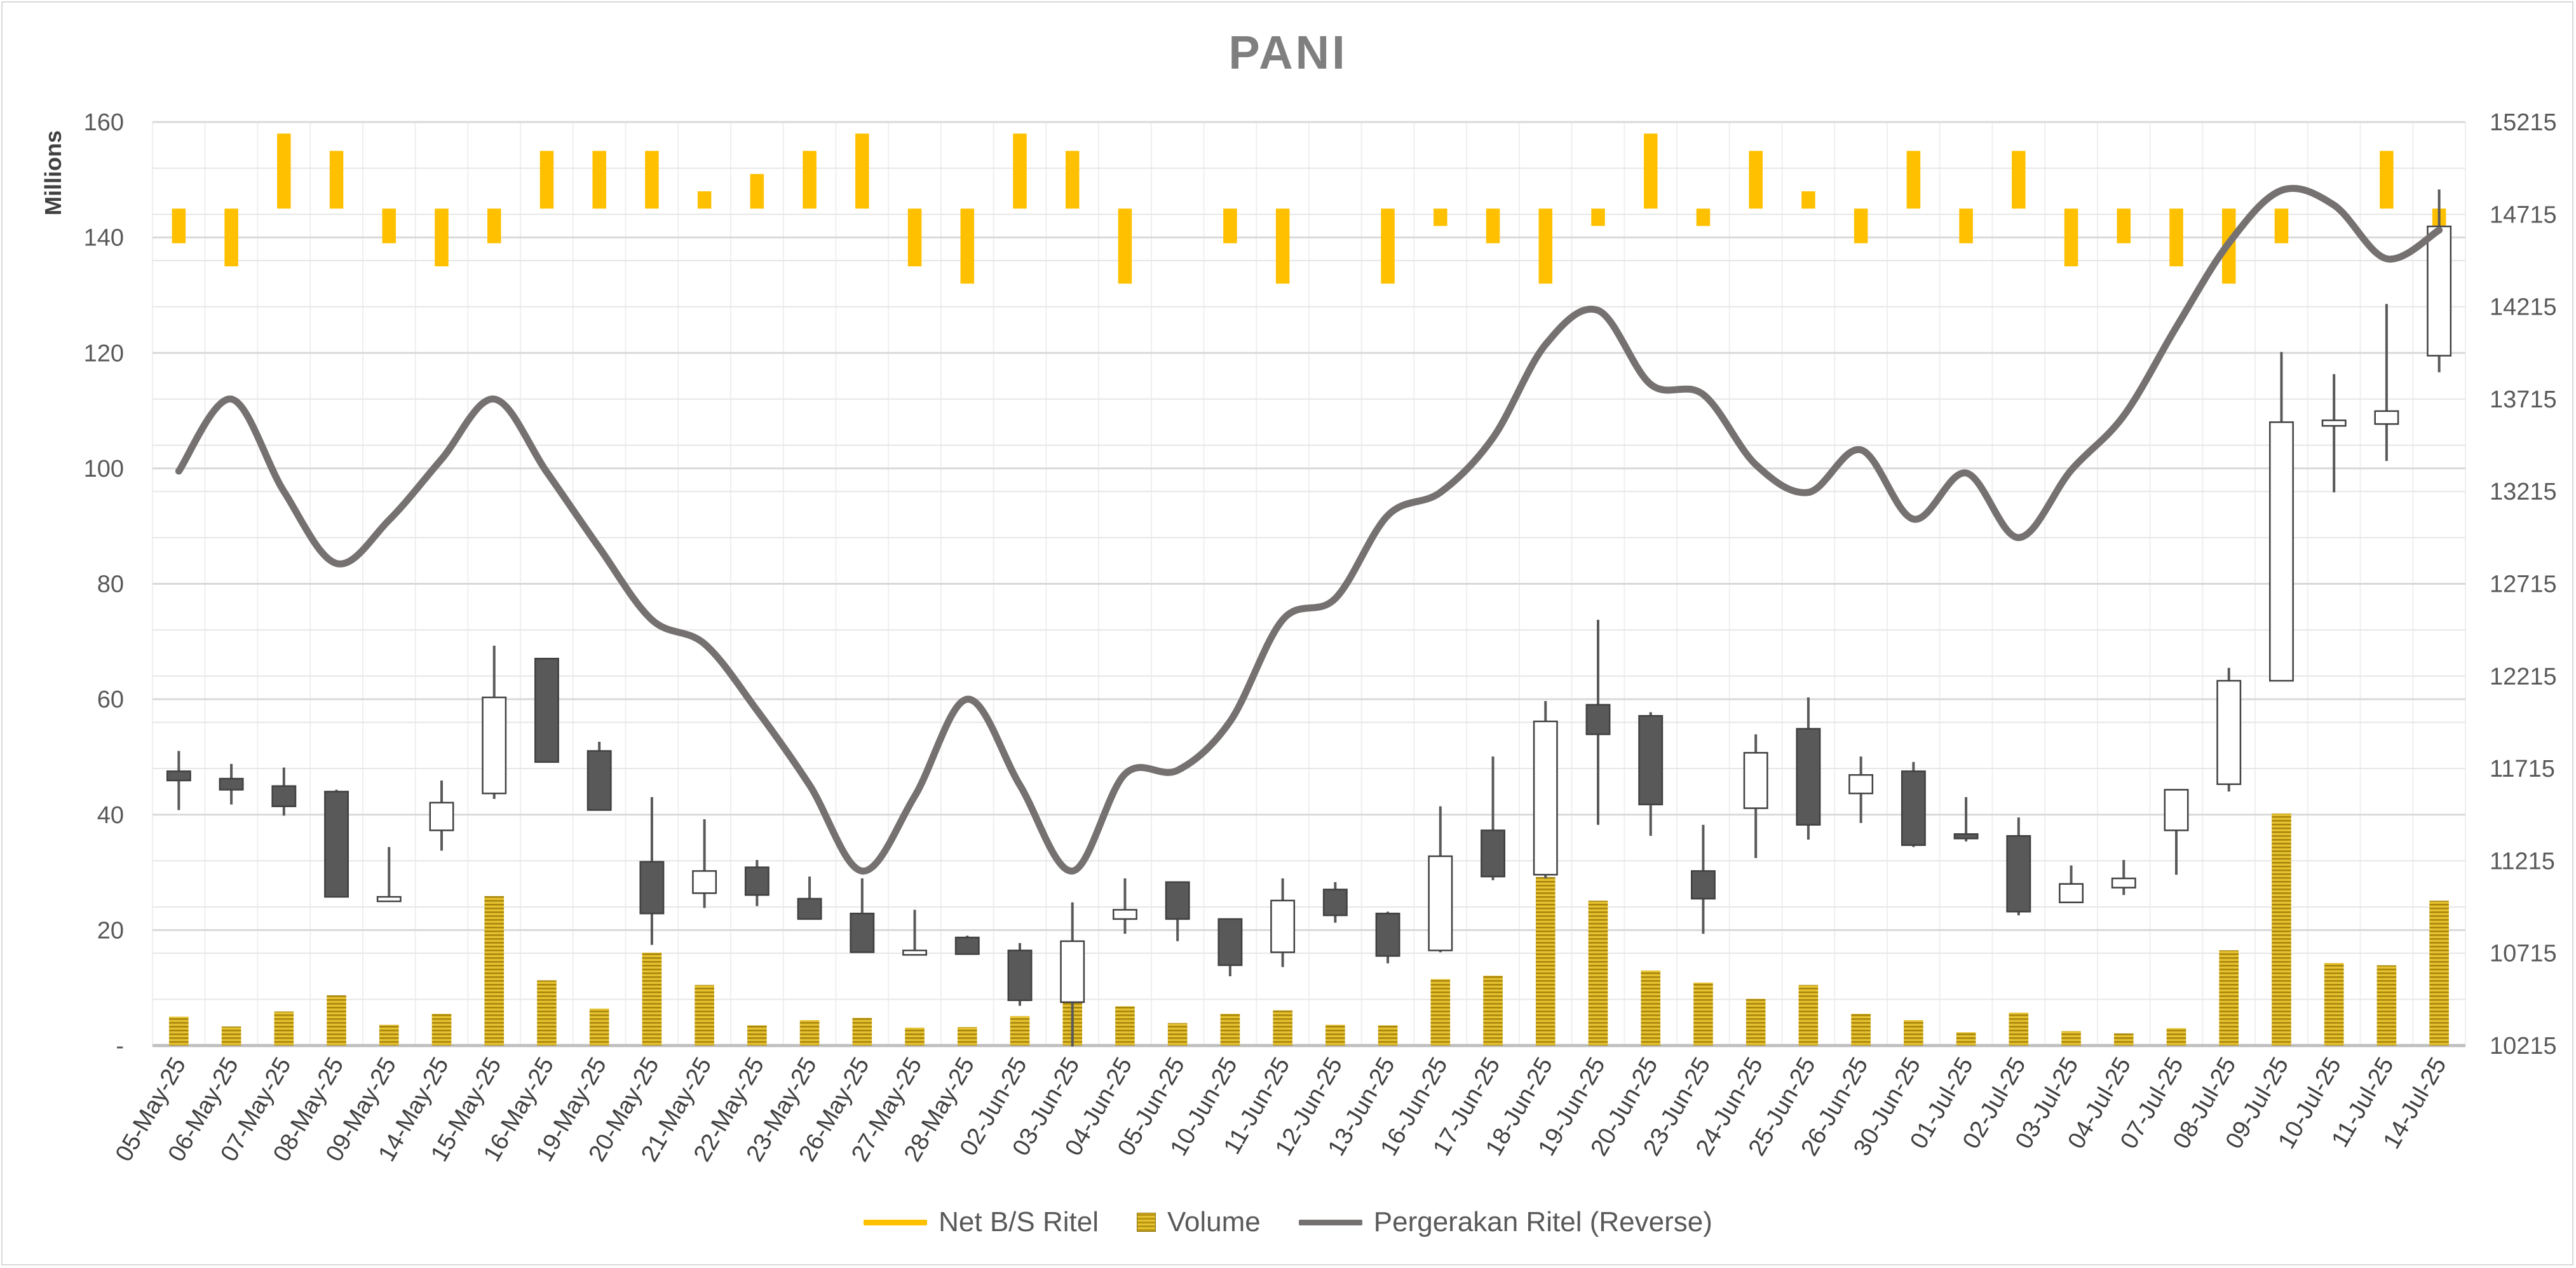 The image size is (2576, 1268). Describe the element at coordinates (2522, 861) in the screenshot. I see `right-tick-label: 11215` at that location.